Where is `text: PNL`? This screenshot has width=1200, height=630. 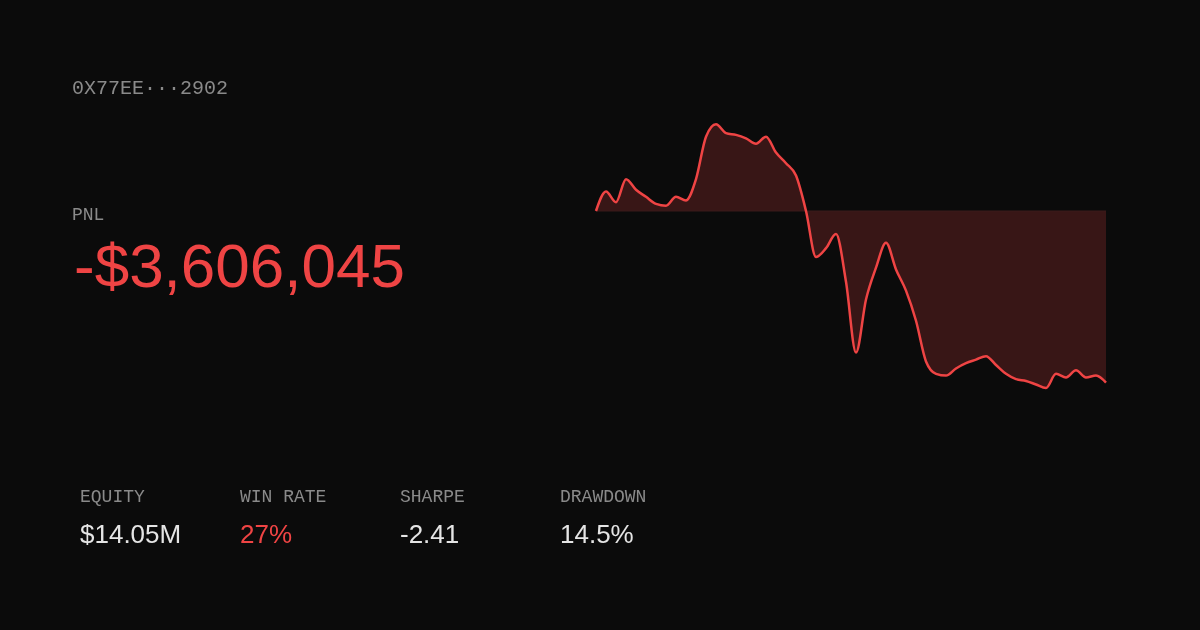 text: PNL is located at coordinates (88, 215).